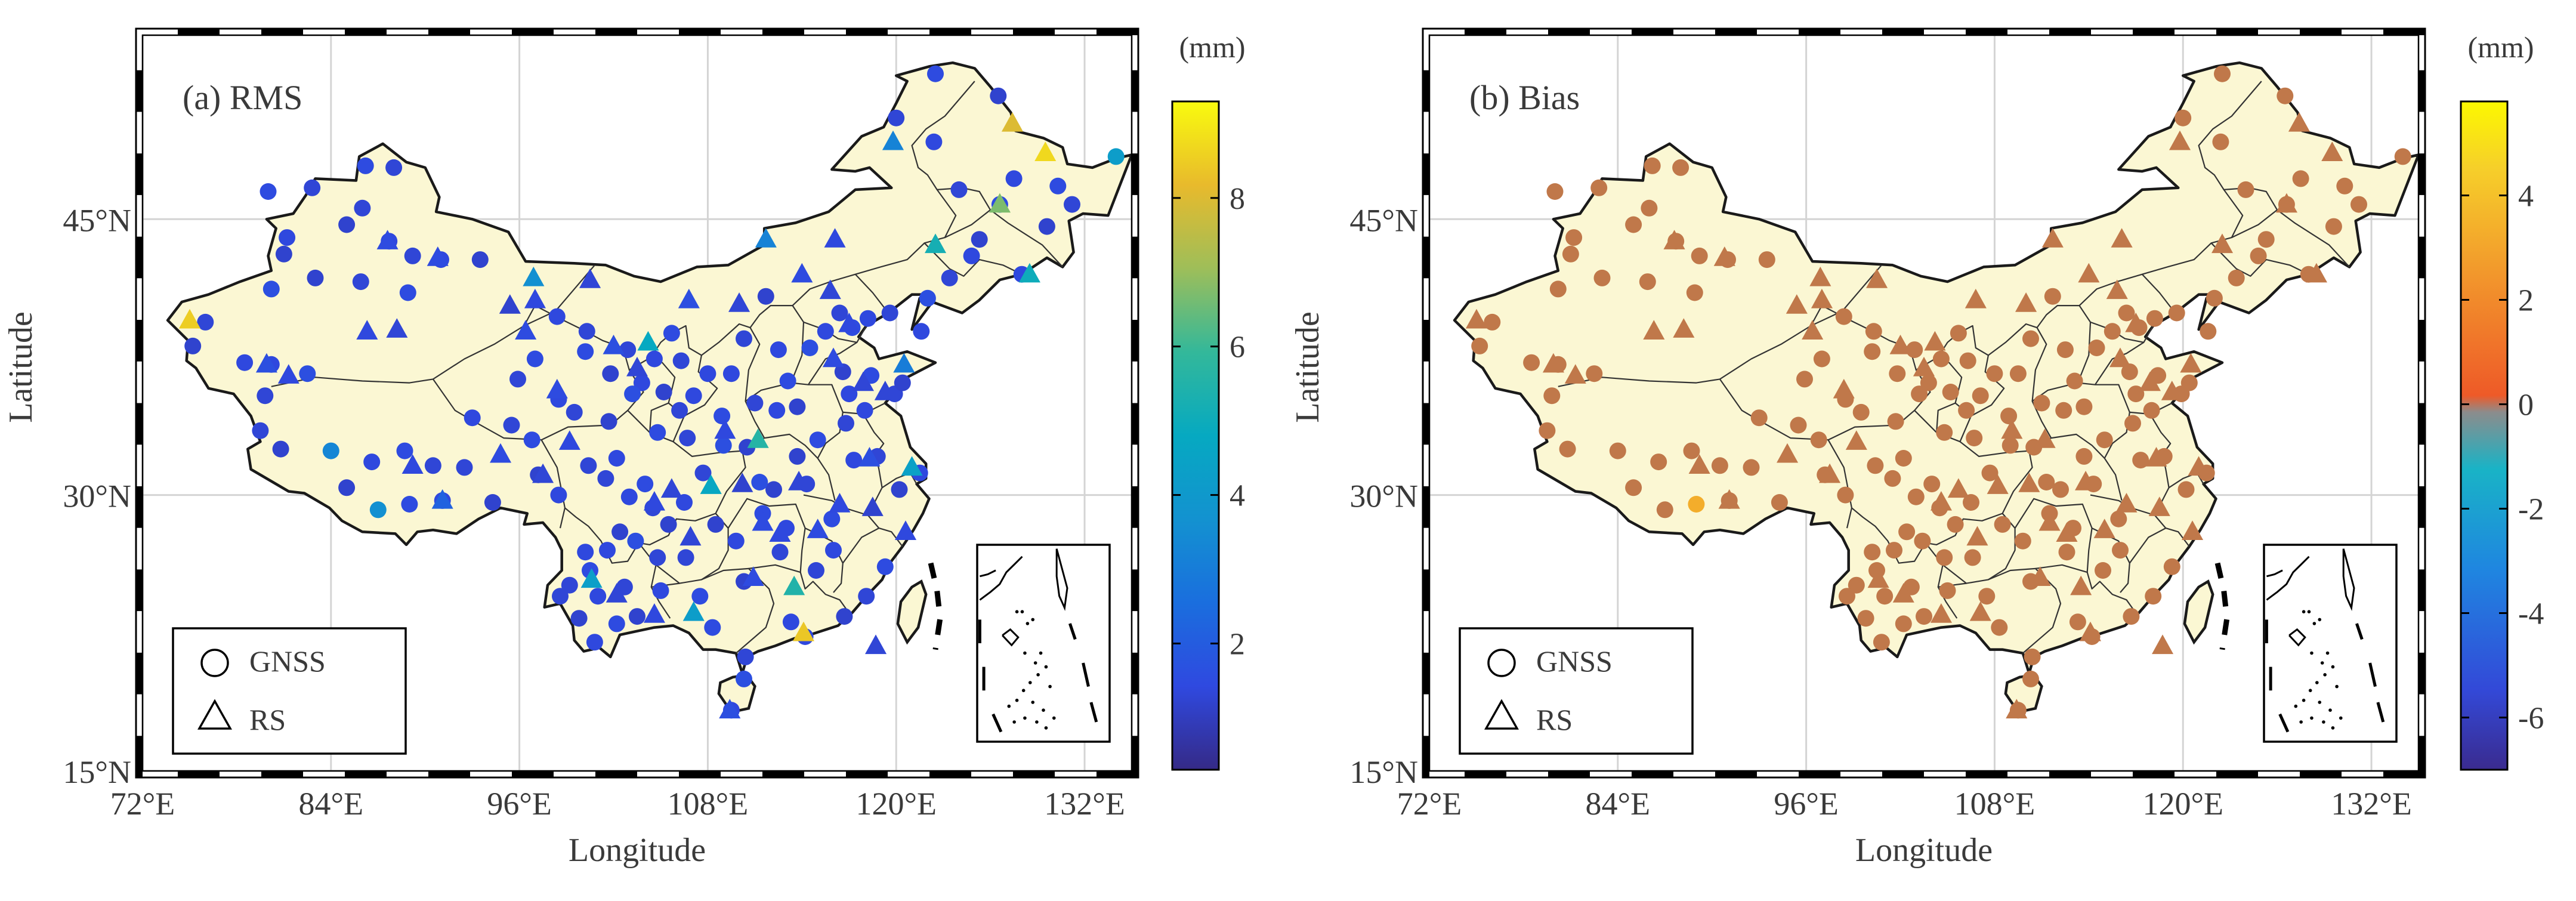 The width and height of the screenshot is (2576, 901). I want to click on legend-gnss-label: GNSS, so click(287, 661).